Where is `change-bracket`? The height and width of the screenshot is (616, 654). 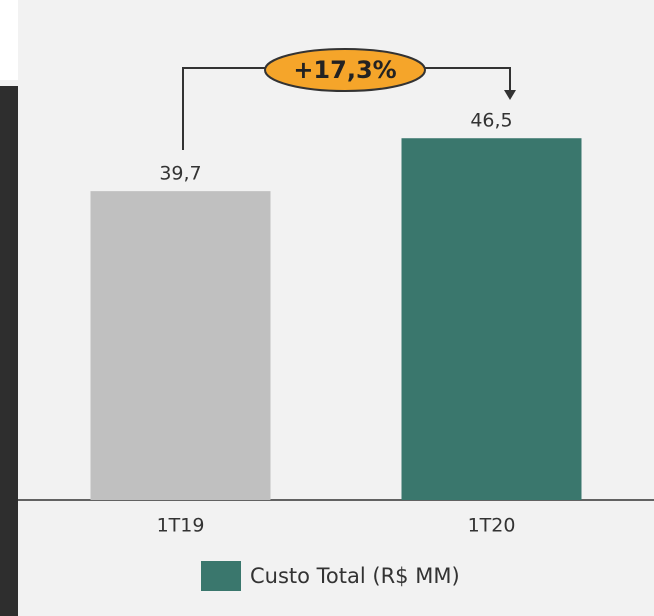
change-bracket is located at coordinates (346, 108).